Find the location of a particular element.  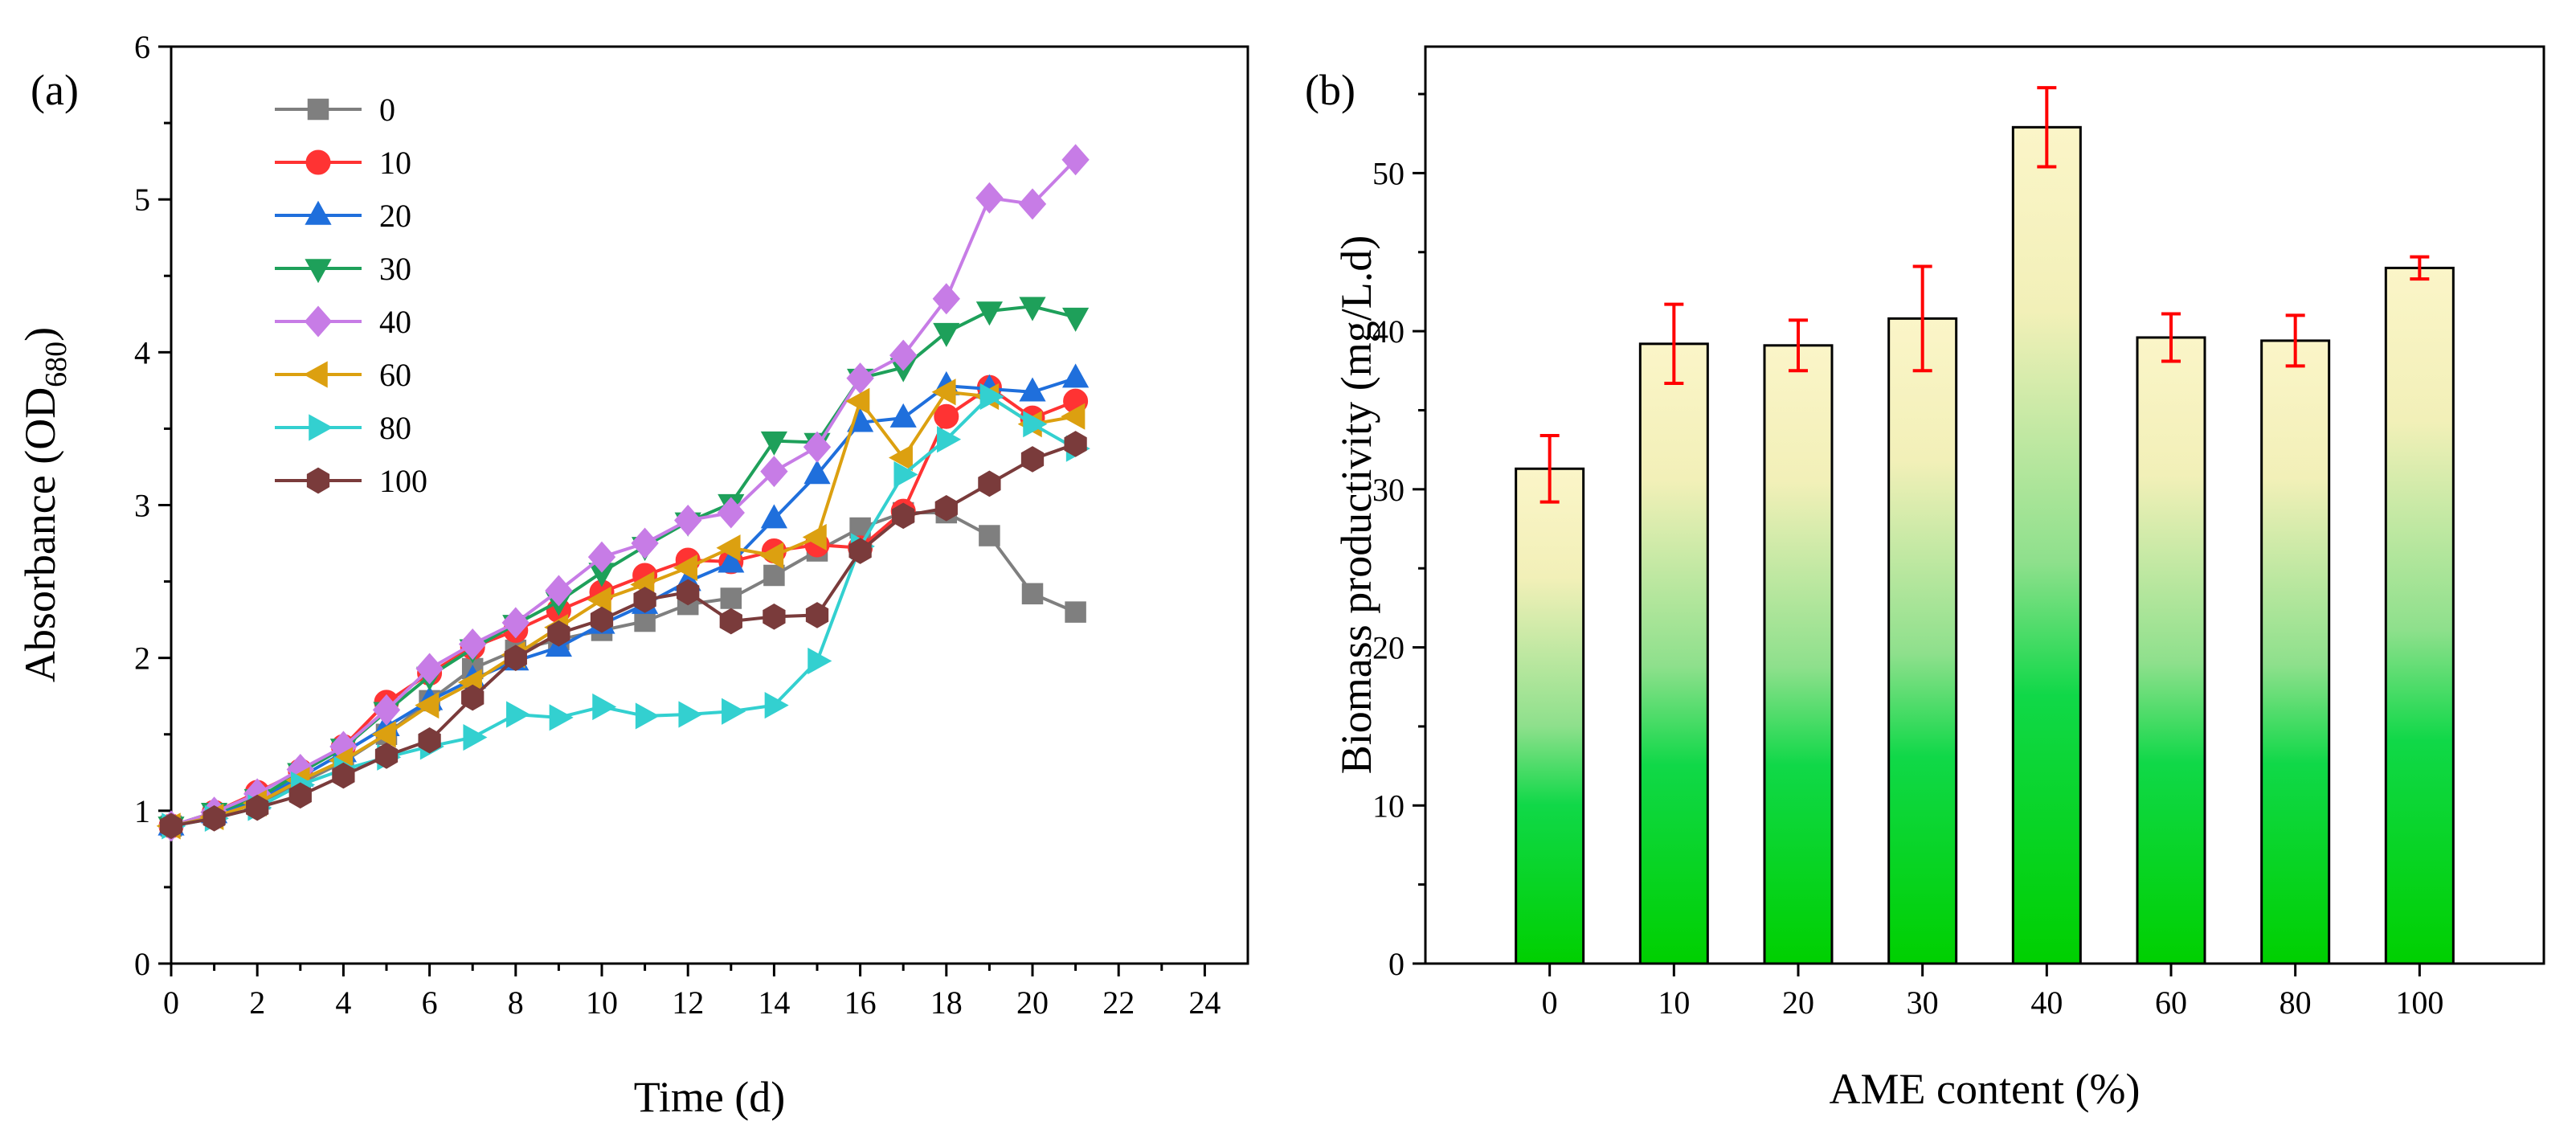

panel-b-x-tick-label: 10 is located at coordinates (1674, 1003).